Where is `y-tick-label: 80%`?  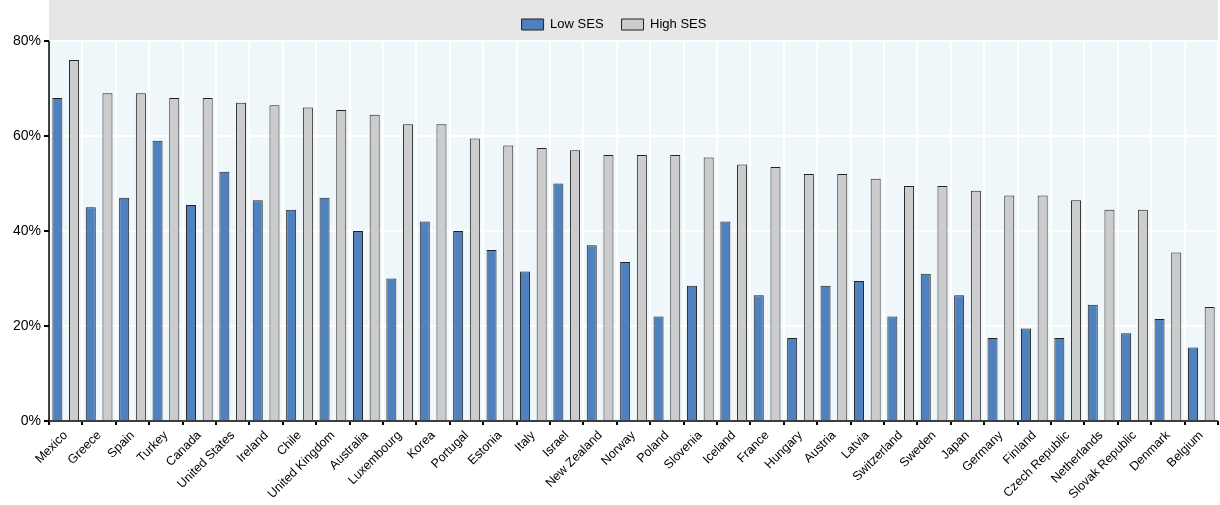 y-tick-label: 80% is located at coordinates (27, 39).